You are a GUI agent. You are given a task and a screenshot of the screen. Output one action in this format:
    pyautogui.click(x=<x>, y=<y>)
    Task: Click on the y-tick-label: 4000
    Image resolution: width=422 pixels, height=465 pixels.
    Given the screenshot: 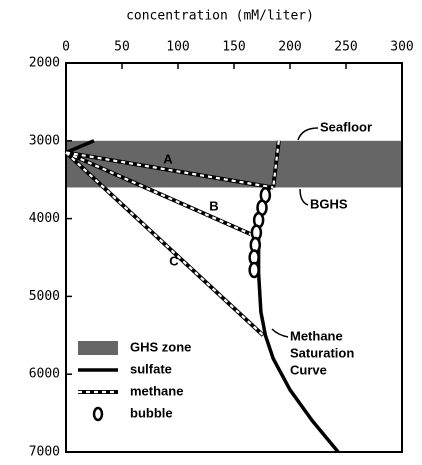 What is the action you would take?
    pyautogui.click(x=44, y=218)
    